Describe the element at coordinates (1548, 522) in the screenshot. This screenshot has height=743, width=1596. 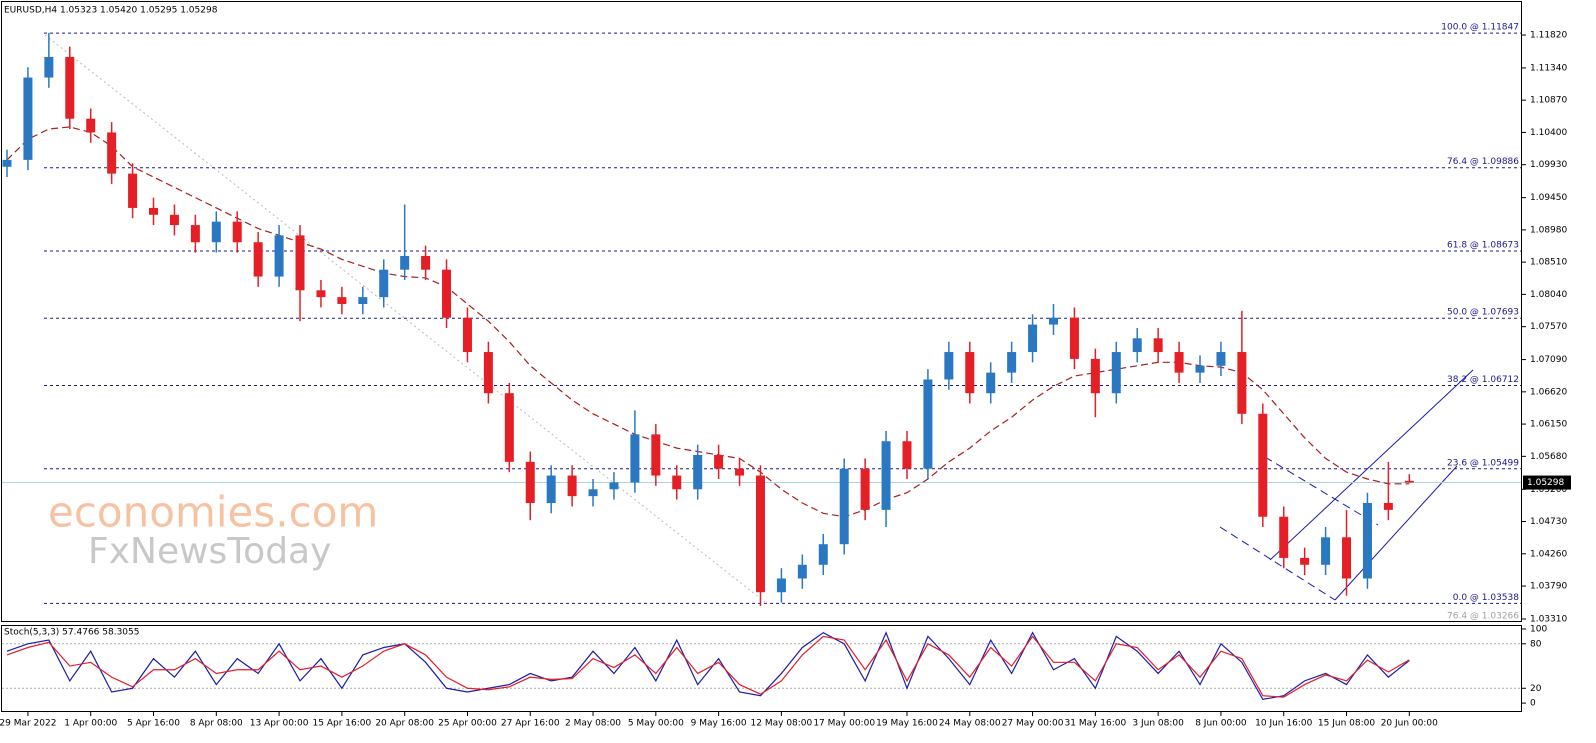
I see `y-tick-label: 1.04730` at that location.